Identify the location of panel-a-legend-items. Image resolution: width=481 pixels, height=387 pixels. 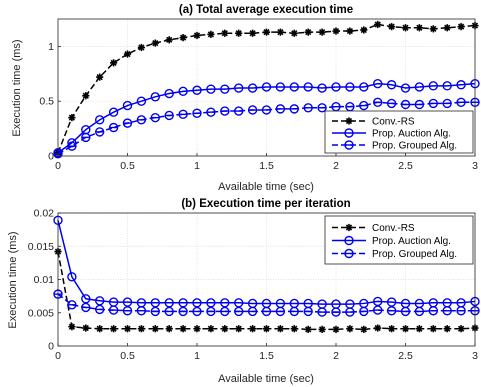
(349, 133).